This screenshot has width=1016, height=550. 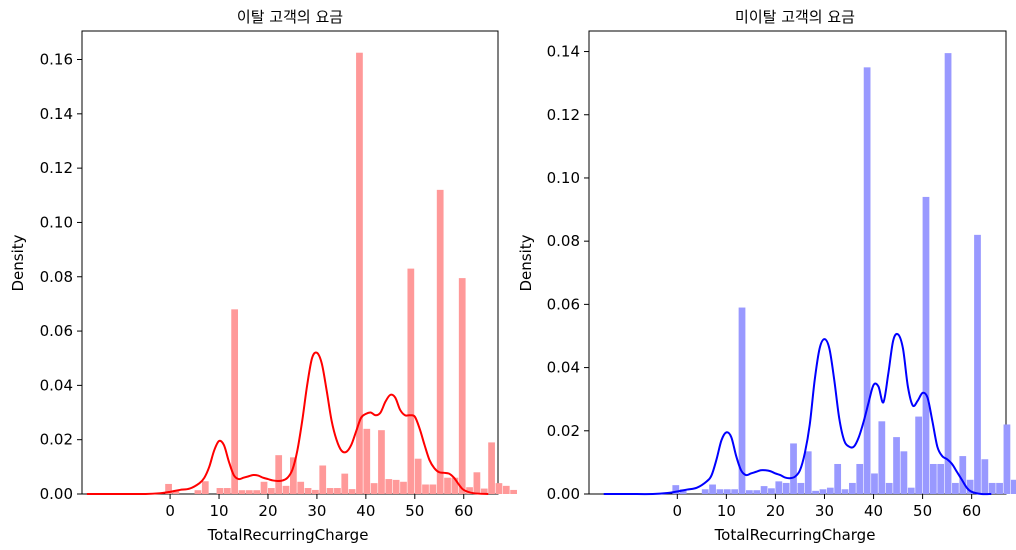 I want to click on chart-title: 미이탈 고객의 요금, so click(x=795, y=17).